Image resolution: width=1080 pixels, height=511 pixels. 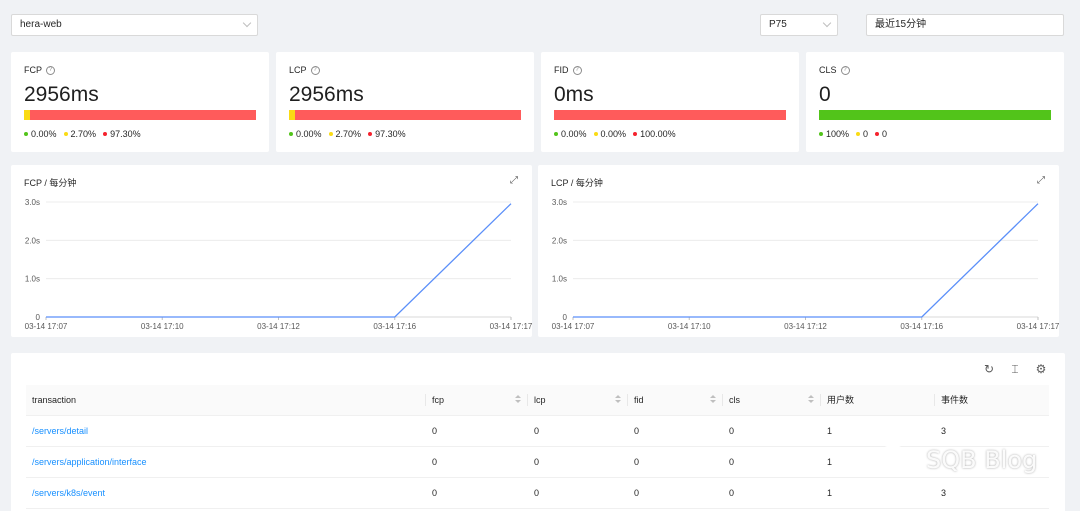 I want to click on distribution-legend: 100% 0 0, so click(x=853, y=134).